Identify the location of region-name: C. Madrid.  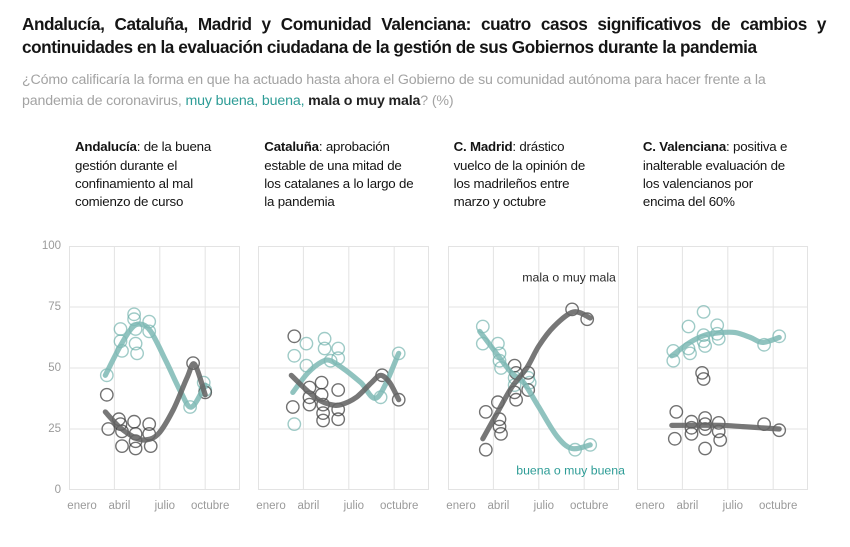
(483, 147).